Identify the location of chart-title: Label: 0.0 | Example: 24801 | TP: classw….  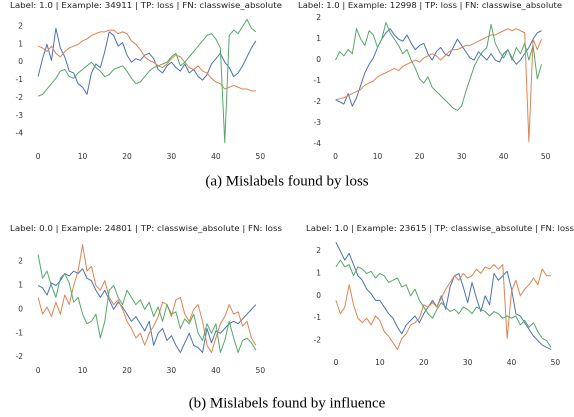
(146, 228).